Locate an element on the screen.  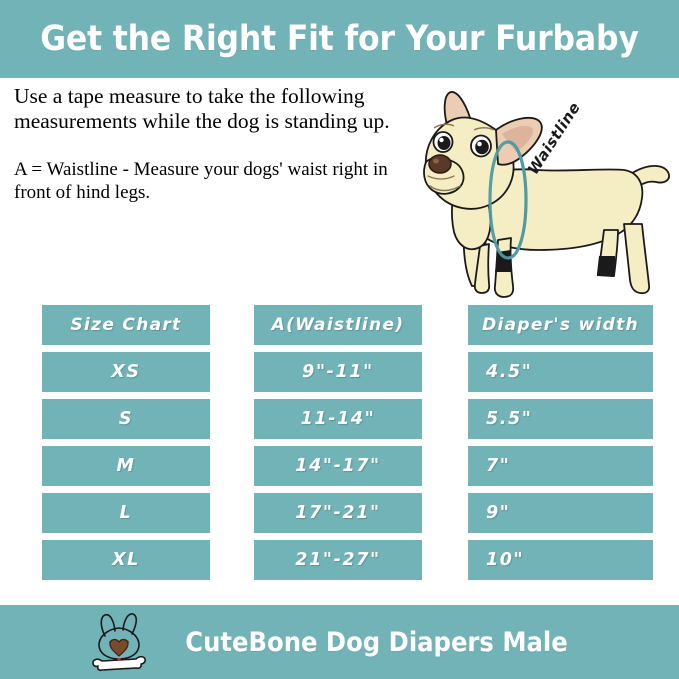
table-row: M 14"-17" 7" is located at coordinates (339, 466).